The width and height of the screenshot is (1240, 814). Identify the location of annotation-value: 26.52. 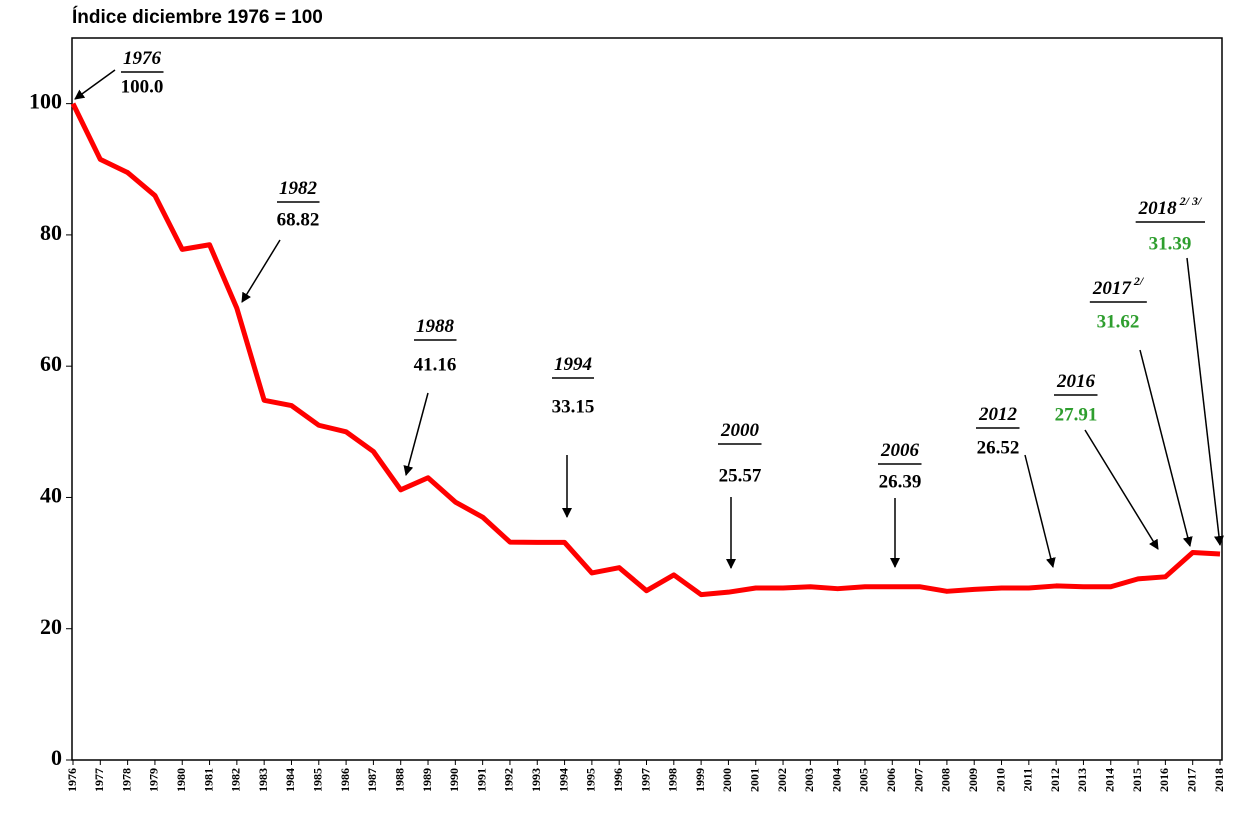
(998, 447).